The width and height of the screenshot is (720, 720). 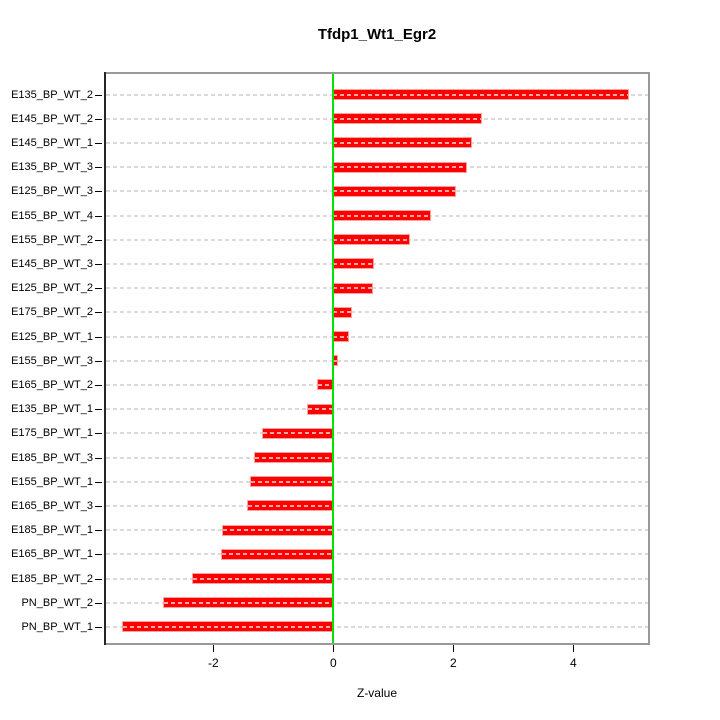 I want to click on y-axis-label: E155_BP_WT_2, so click(x=52, y=239).